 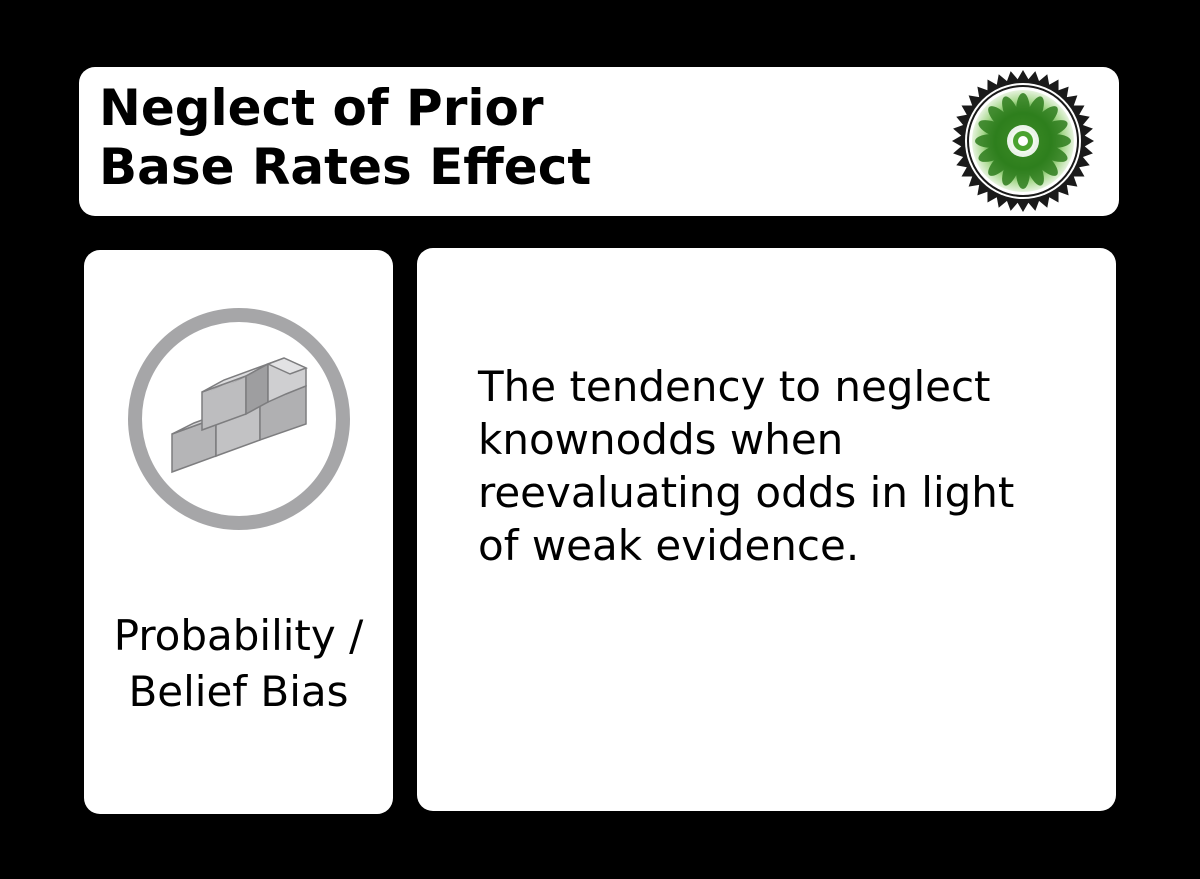 I want to click on category-label-line-2: Belief Bias, so click(x=238, y=691).